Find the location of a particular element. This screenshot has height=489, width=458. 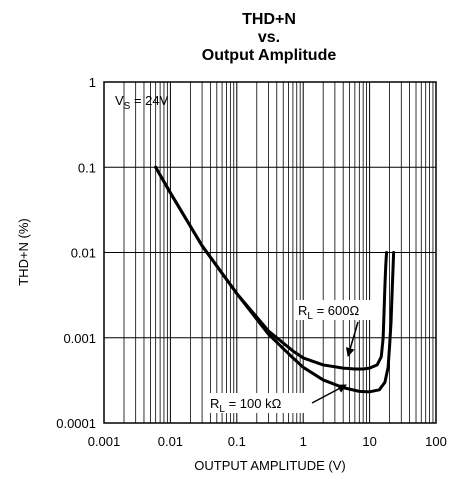

y-tick-label: 0.001 is located at coordinates (79, 338).